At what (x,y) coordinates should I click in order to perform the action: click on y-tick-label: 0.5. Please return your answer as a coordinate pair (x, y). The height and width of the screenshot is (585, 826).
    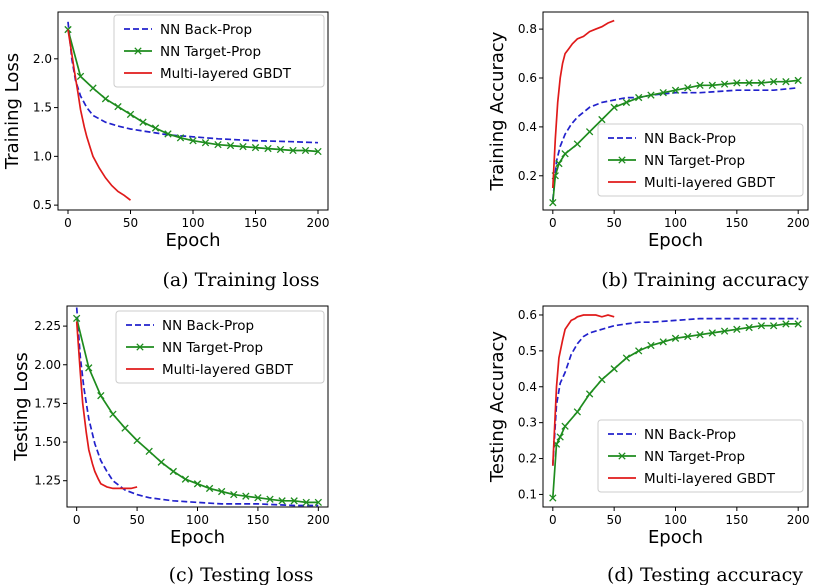
    Looking at the image, I should click on (527, 351).